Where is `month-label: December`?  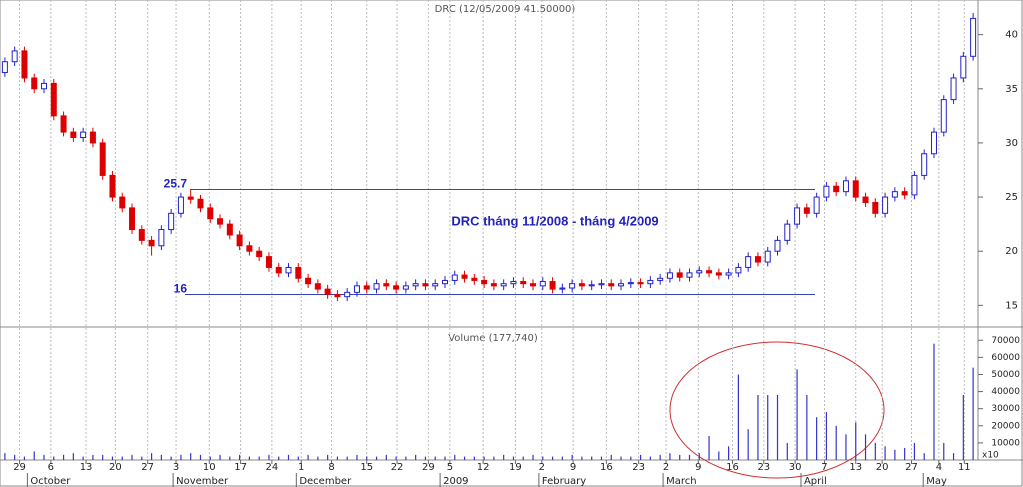 month-label: December is located at coordinates (325, 481).